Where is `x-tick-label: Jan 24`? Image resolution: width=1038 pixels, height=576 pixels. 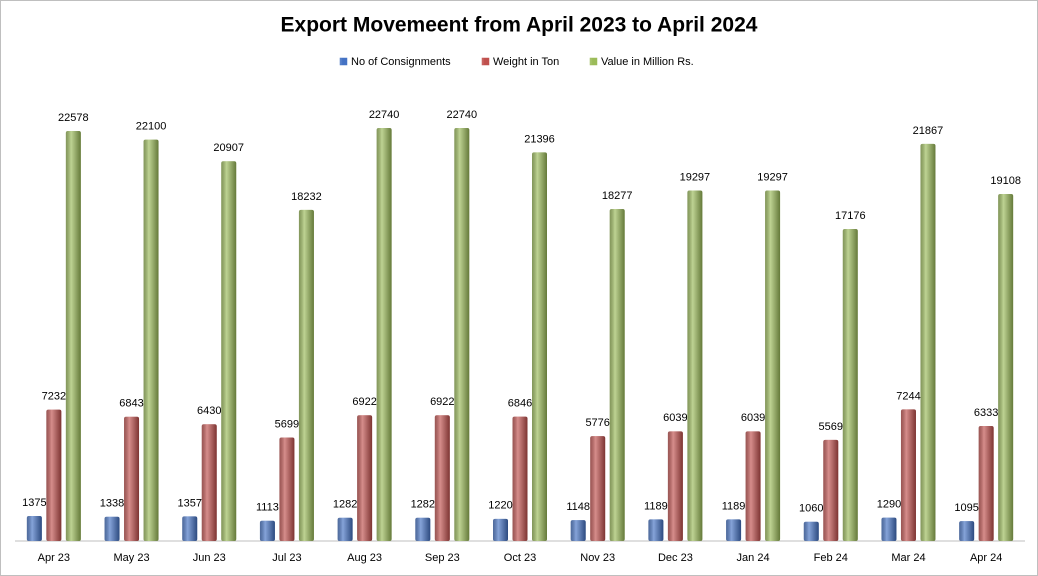
x-tick-label: Jan 24 is located at coordinates (753, 558).